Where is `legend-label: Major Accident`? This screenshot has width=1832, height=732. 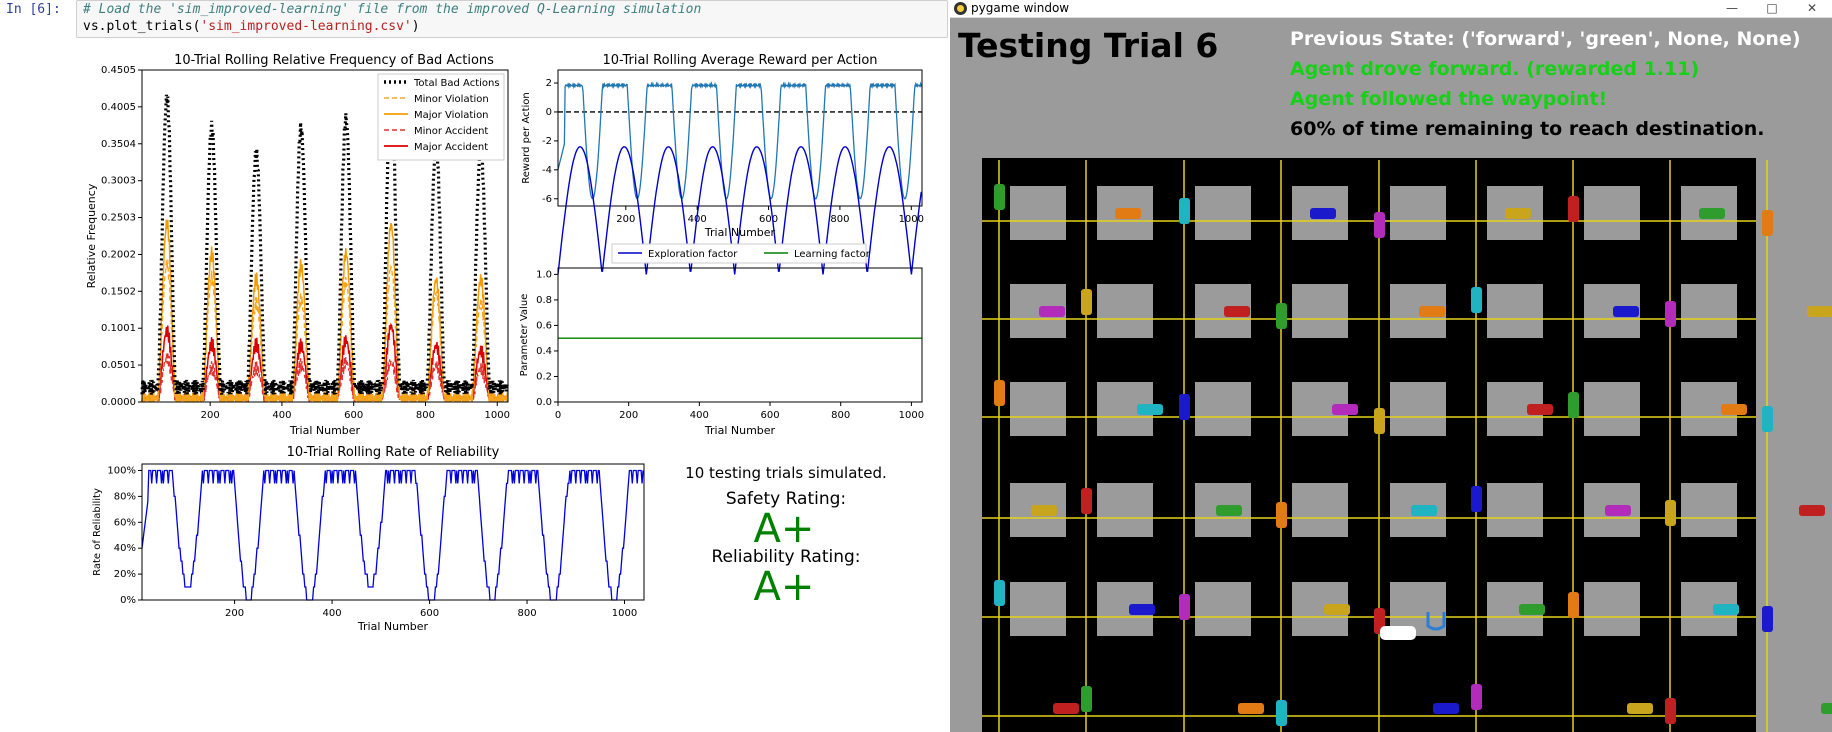
legend-label: Major Accident is located at coordinates (451, 147).